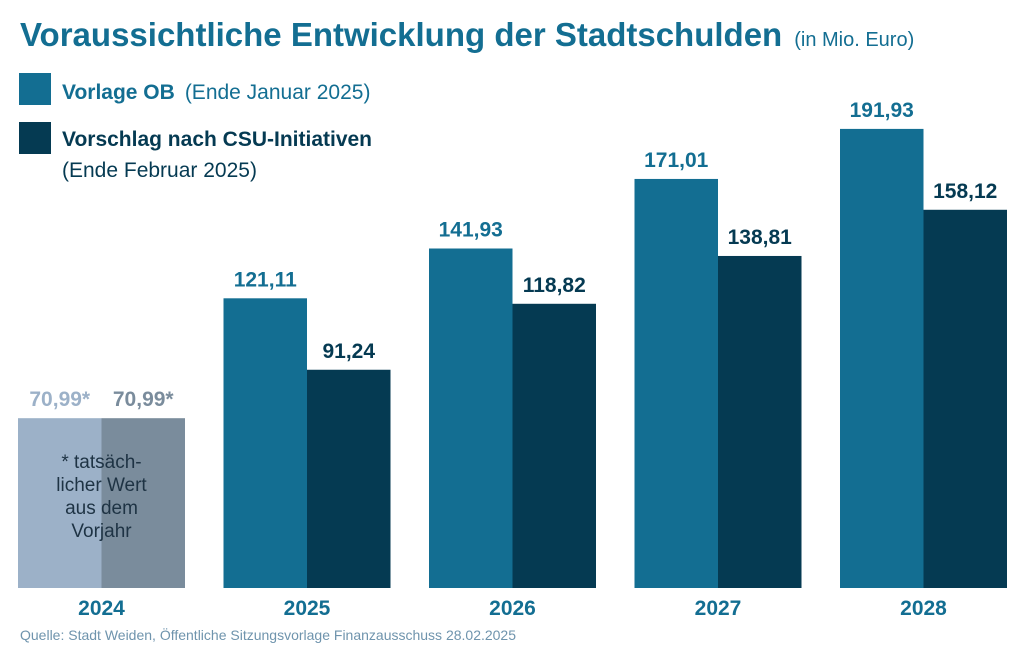 The image size is (1024, 653). What do you see at coordinates (101, 497) in the screenshot?
I see `annotation-note: * tatsäch-licher Wert aus dem Vorjahr` at bounding box center [101, 497].